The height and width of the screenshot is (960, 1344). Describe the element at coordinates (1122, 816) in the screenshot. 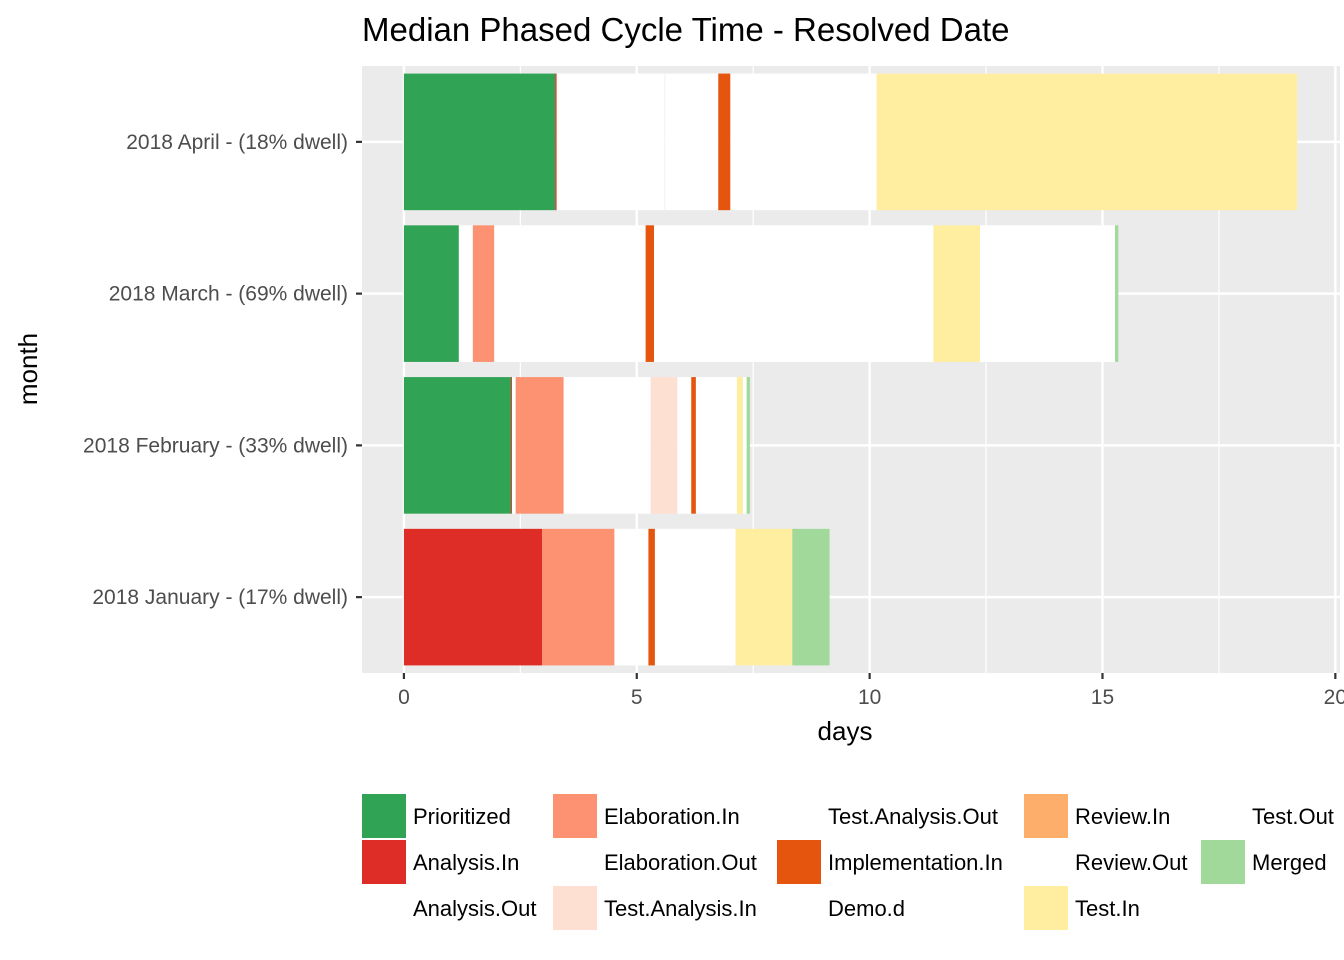

I see `legend-label: Review.In` at that location.